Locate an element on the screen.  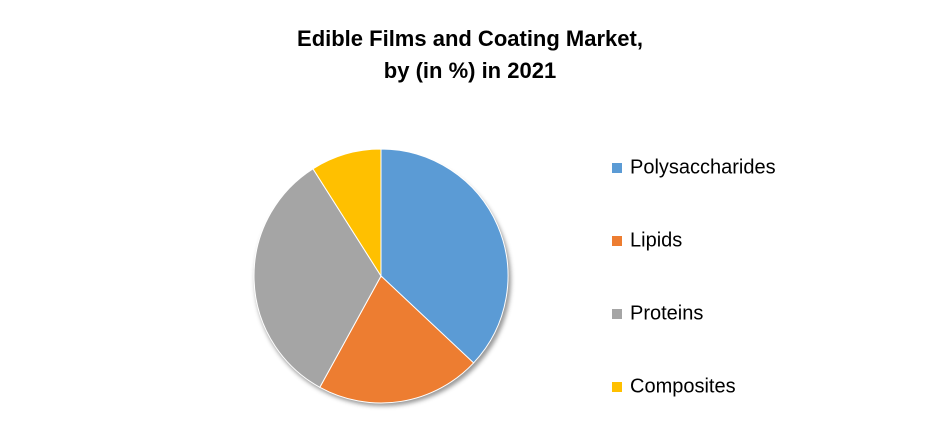
legend-label: Composites is located at coordinates (683, 386).